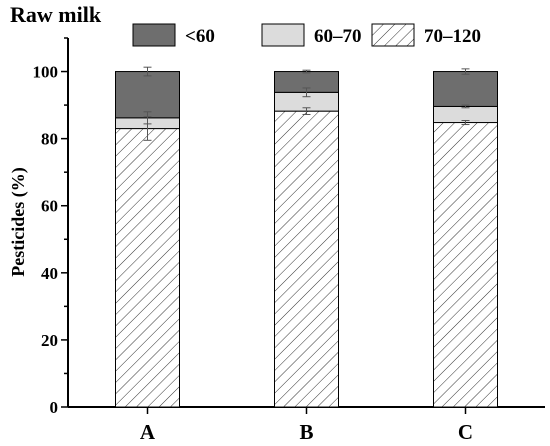 Image resolution: width=550 pixels, height=446 pixels. What do you see at coordinates (46, 72) in the screenshot?
I see `y-tick-label: 100` at bounding box center [46, 72].